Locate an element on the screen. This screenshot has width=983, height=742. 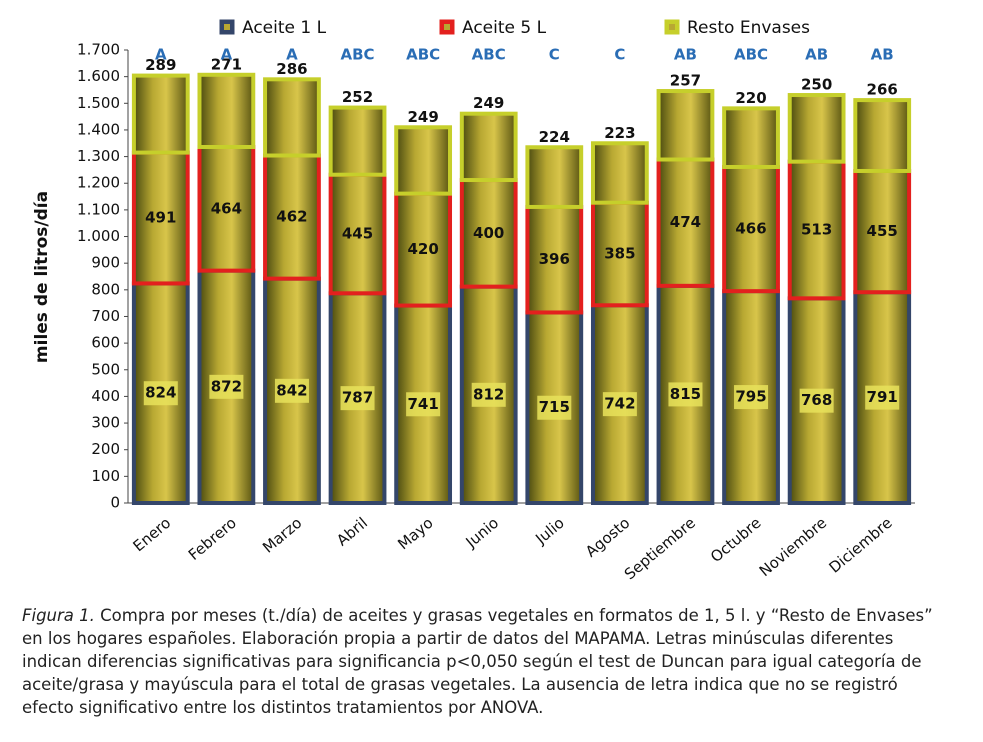
data-label: 224 is located at coordinates (554, 137).